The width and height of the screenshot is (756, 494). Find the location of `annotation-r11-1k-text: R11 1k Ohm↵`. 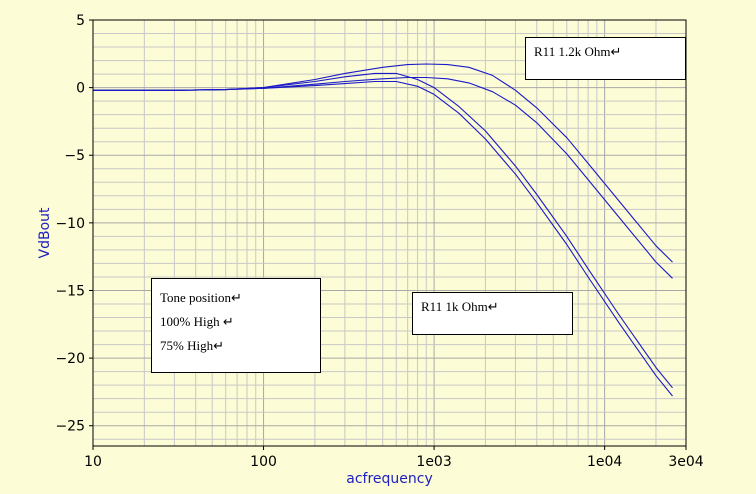

annotation-r11-1k-text: R11 1k Ohm↵ is located at coordinates (460, 306).